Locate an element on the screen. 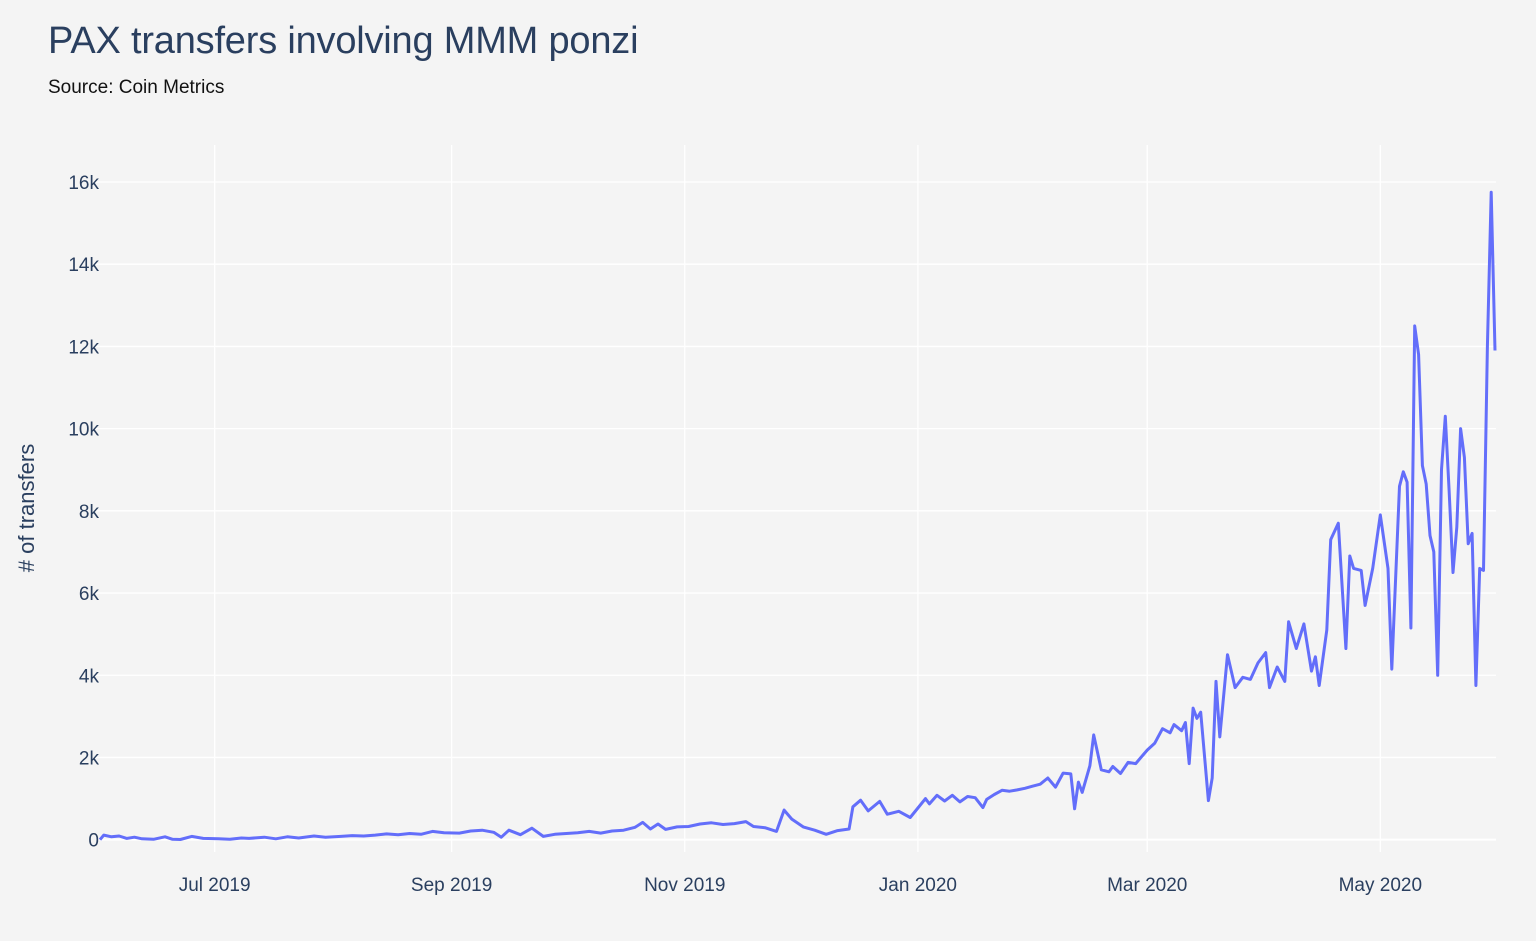 Image resolution: width=1536 pixels, height=941 pixels. y-tick-label: 16k is located at coordinates (83, 183).